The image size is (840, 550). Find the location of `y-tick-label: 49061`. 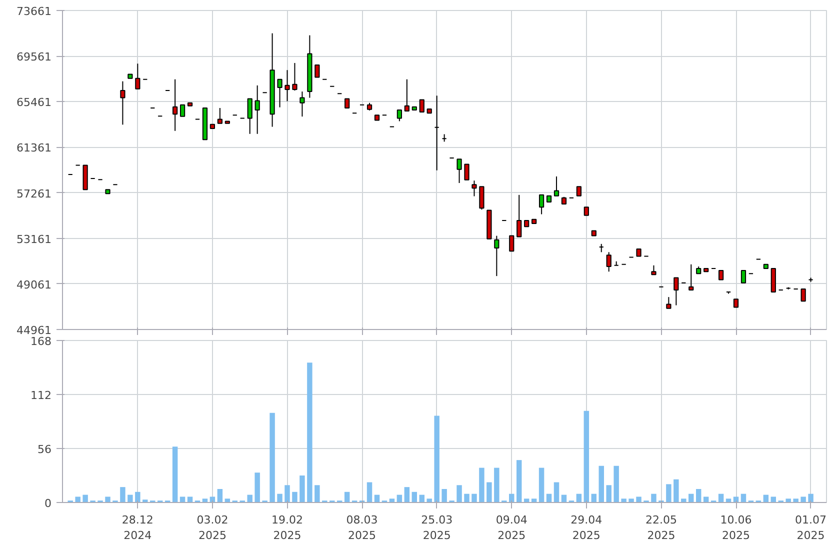

y-tick-label: 49061 is located at coordinates (34, 285).